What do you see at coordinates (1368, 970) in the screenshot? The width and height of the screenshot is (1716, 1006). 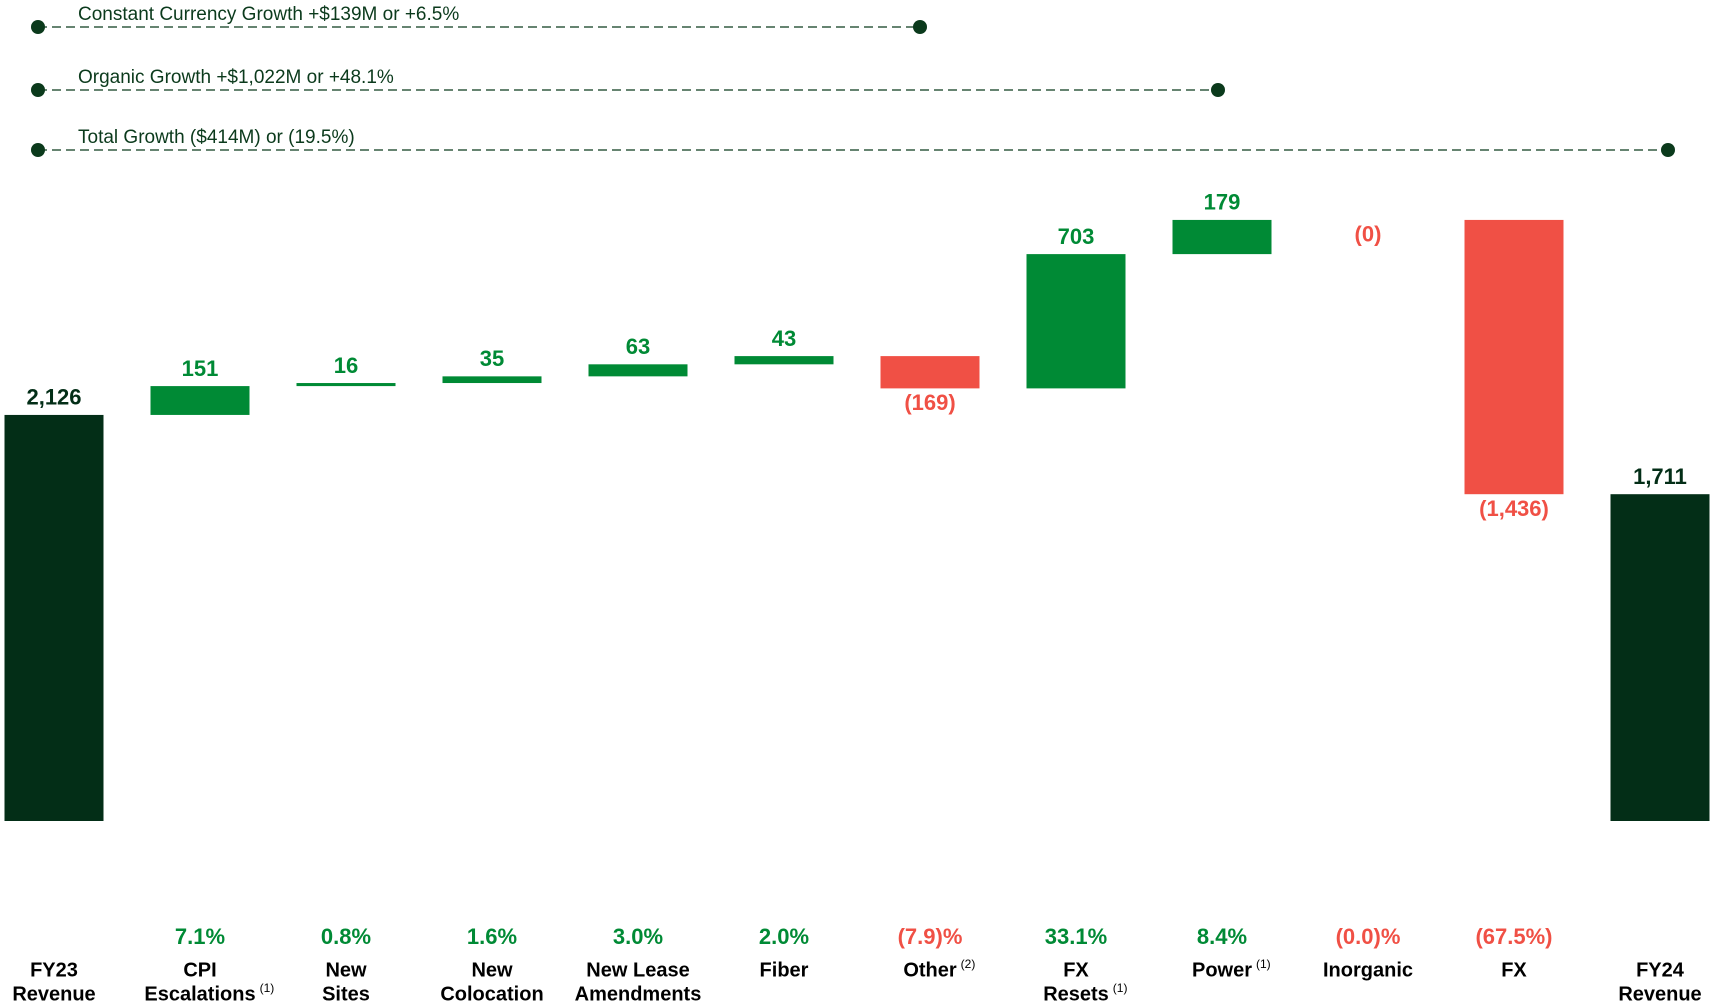 I see `category-label: Inorganic` at bounding box center [1368, 970].